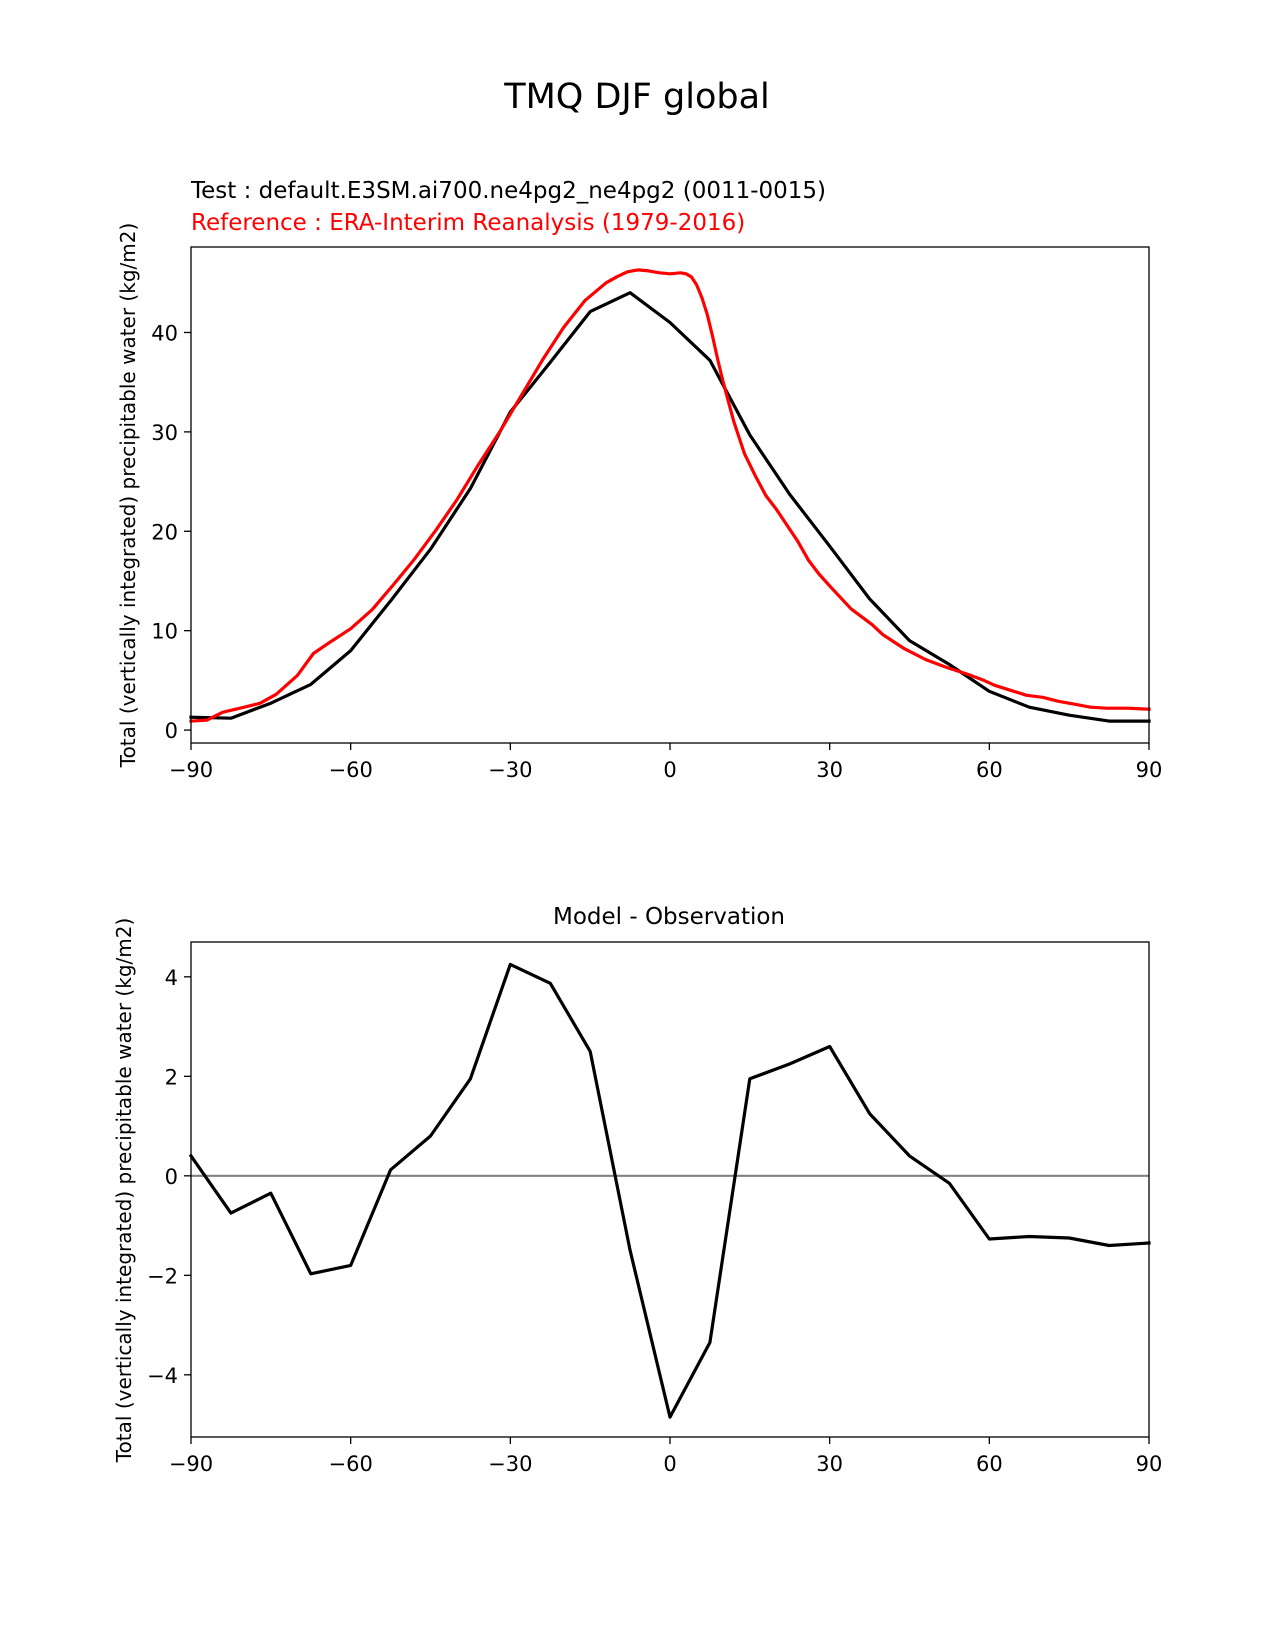 Image resolution: width=1275 pixels, height=1650 pixels. I want to click on y-tick-label: 4, so click(171, 978).